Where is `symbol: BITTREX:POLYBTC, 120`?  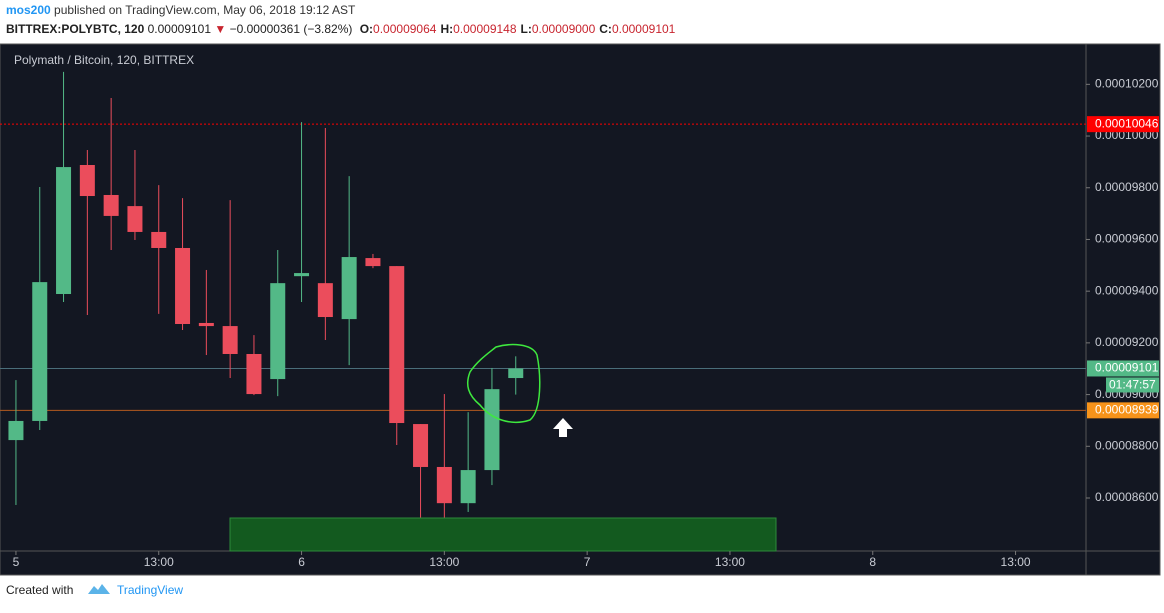
symbol: BITTREX:POLYBTC, 120 is located at coordinates (75, 29).